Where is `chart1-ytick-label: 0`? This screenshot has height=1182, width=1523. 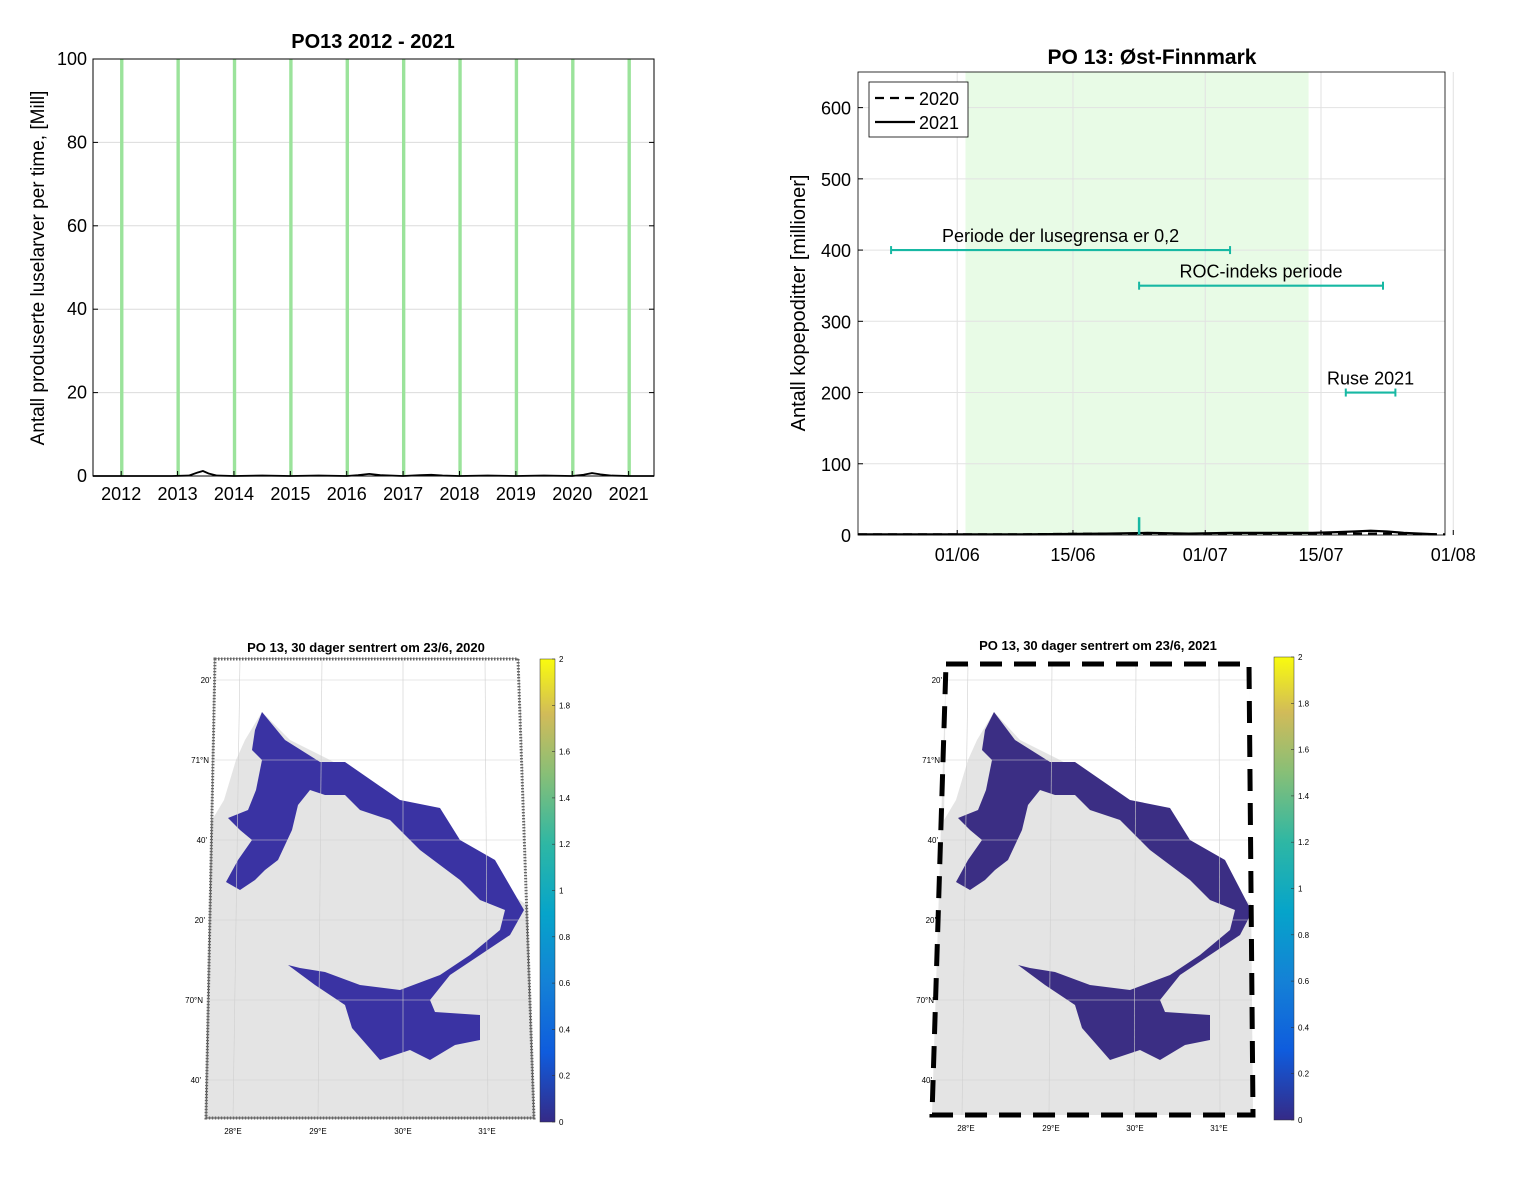 chart1-ytick-label: 0 is located at coordinates (82, 476).